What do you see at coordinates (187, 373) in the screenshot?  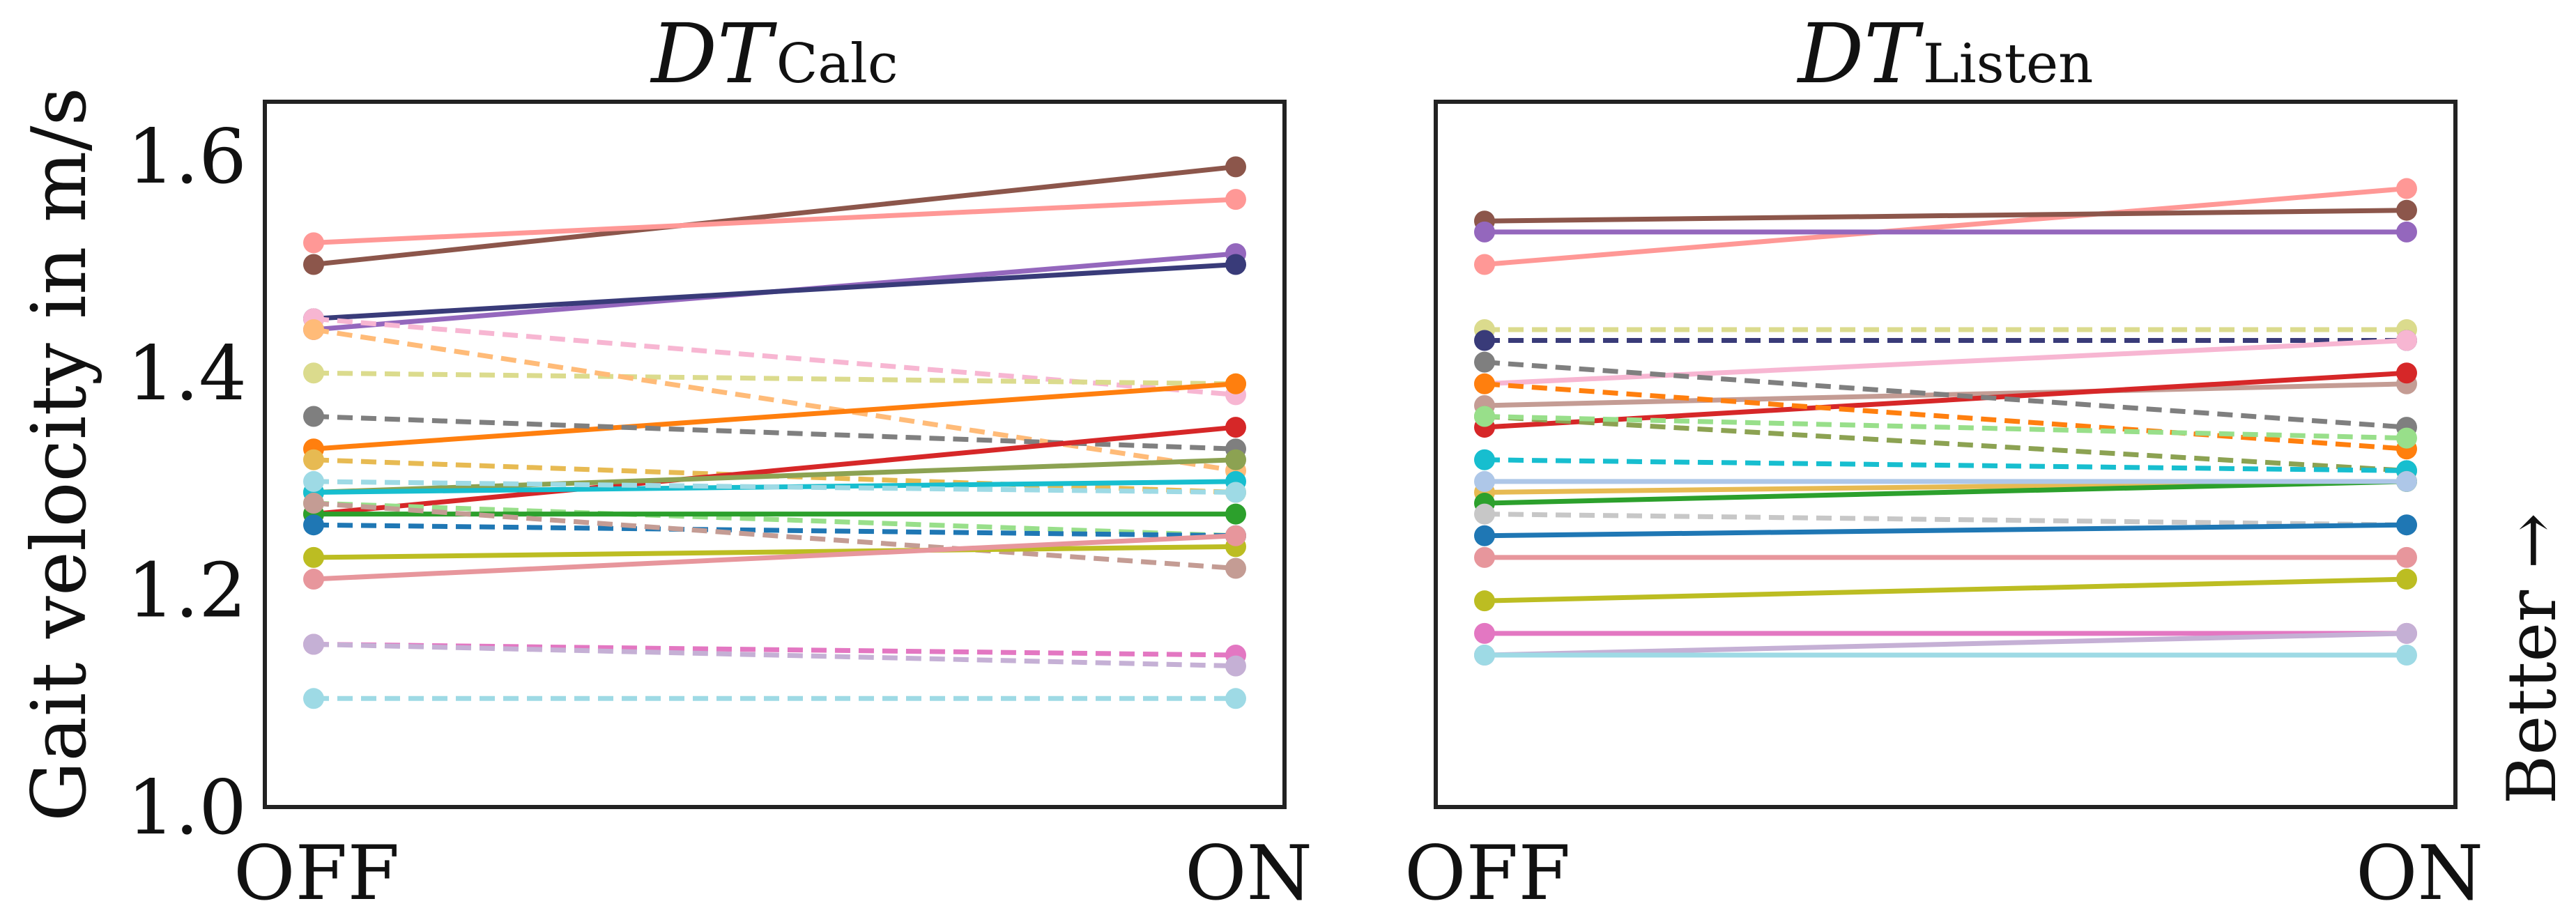 I see `y-tick-label: 1.4` at bounding box center [187, 373].